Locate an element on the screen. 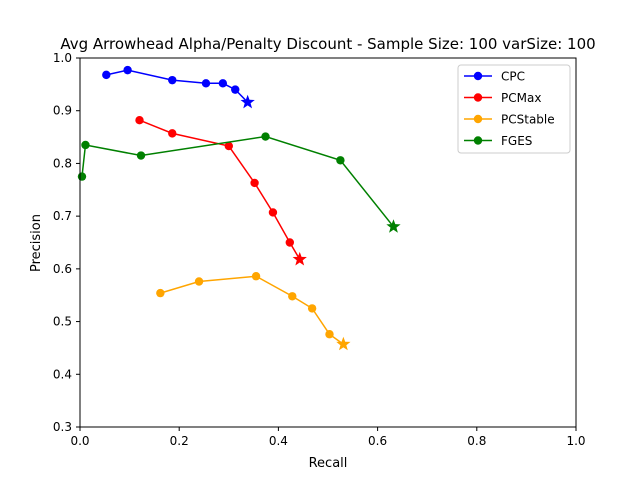 The width and height of the screenshot is (640, 480). legend-item-pcstable: PCStable is located at coordinates (509, 120).